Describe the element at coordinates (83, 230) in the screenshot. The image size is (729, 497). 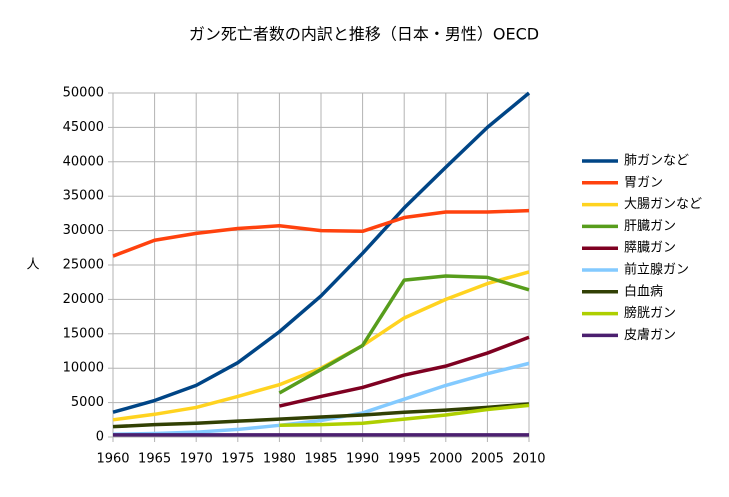
I see `y-tick-label: 30000` at that location.